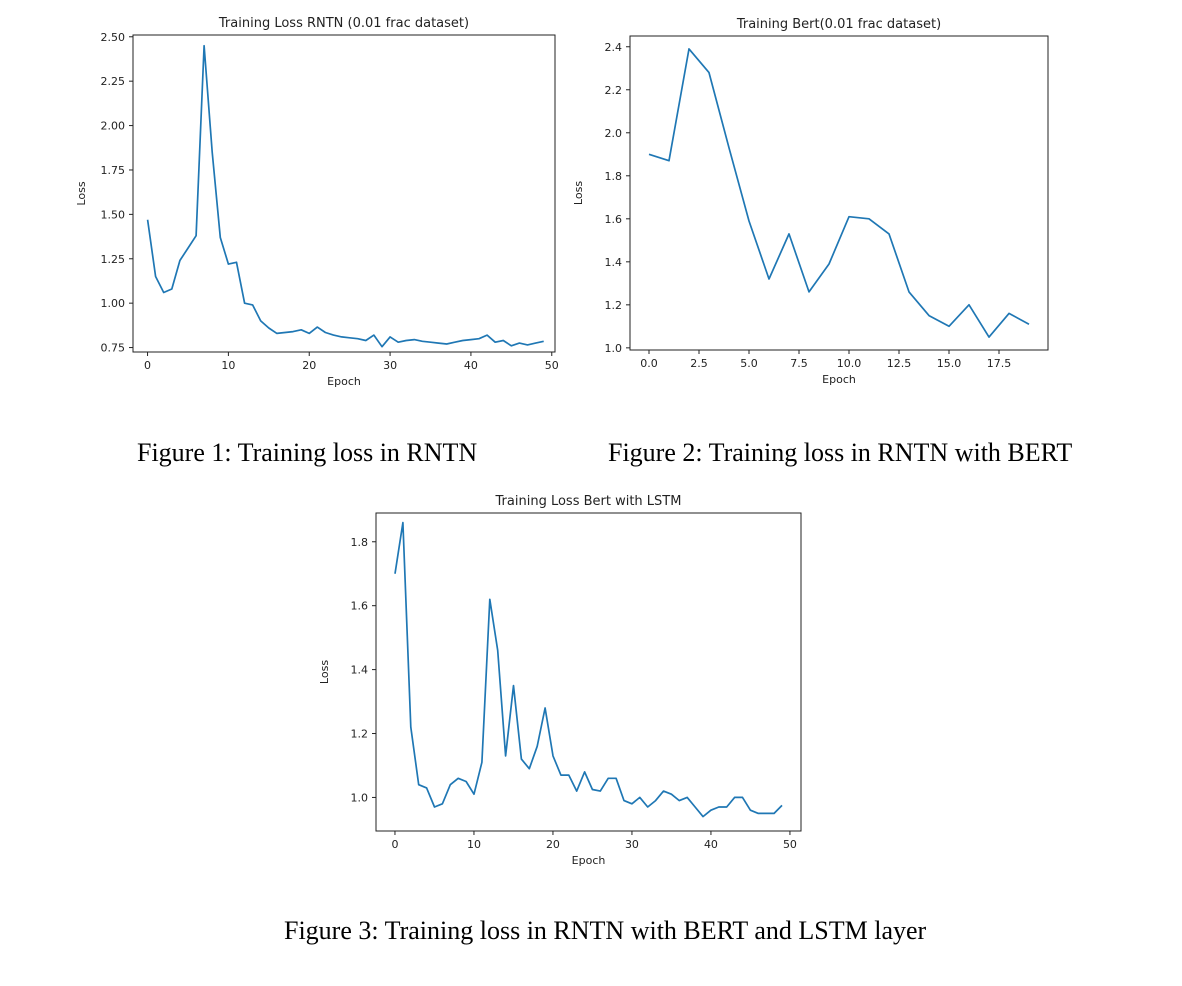 This screenshot has height=986, width=1182. I want to click on chart2-x-tick-label: 15.0, so click(949, 363).